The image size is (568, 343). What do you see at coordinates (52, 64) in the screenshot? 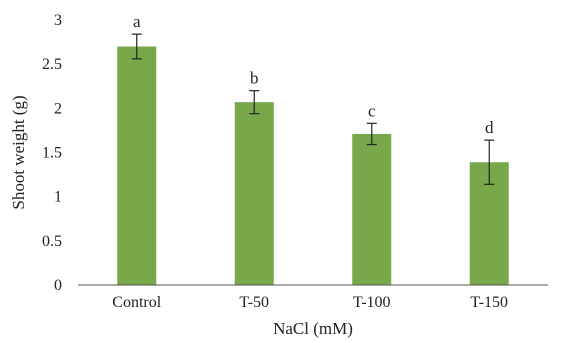
I see `y-tick-label: 2.5` at bounding box center [52, 64].